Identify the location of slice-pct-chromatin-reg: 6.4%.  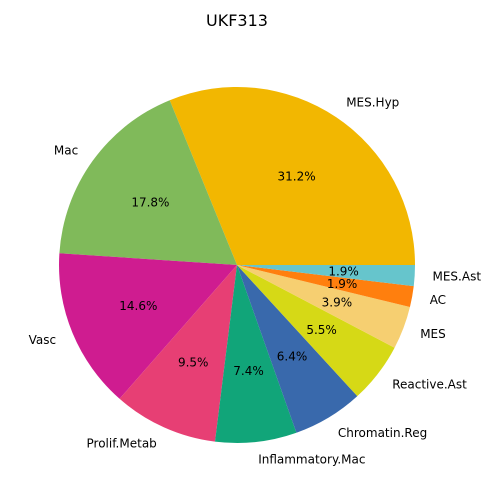
(292, 357).